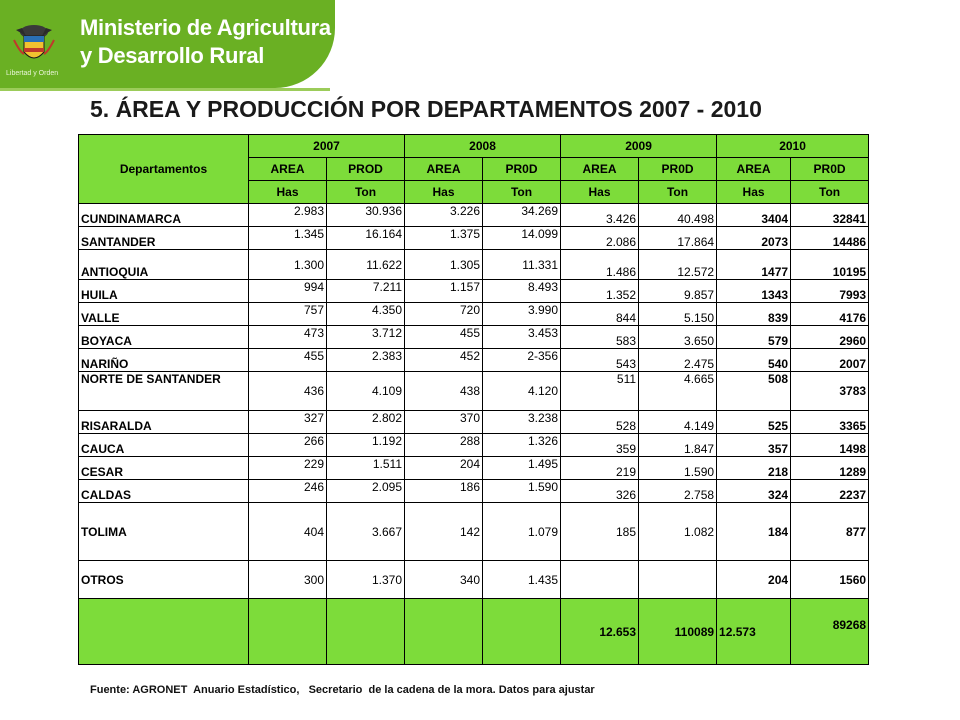  Describe the element at coordinates (600, 337) in the screenshot. I see `cell-value: 583` at that location.